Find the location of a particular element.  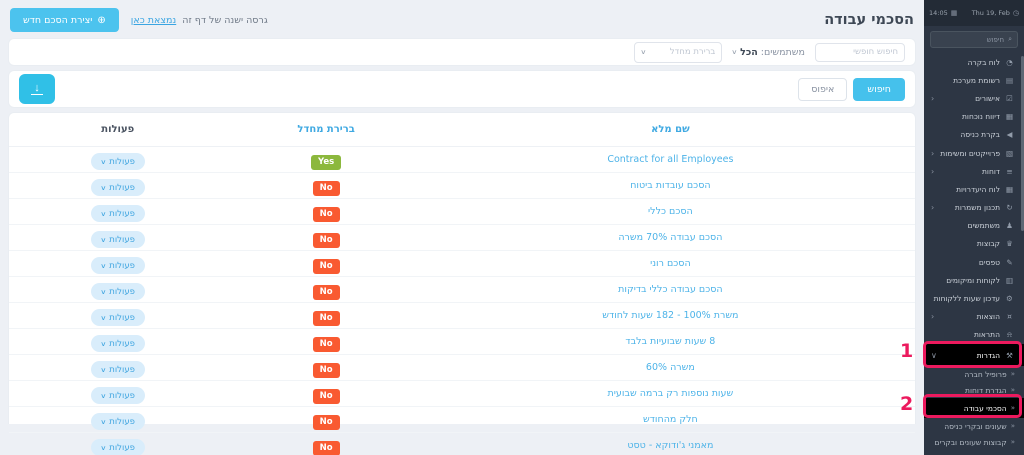

dashboard-icon: ◔ is located at coordinates (1009, 62).